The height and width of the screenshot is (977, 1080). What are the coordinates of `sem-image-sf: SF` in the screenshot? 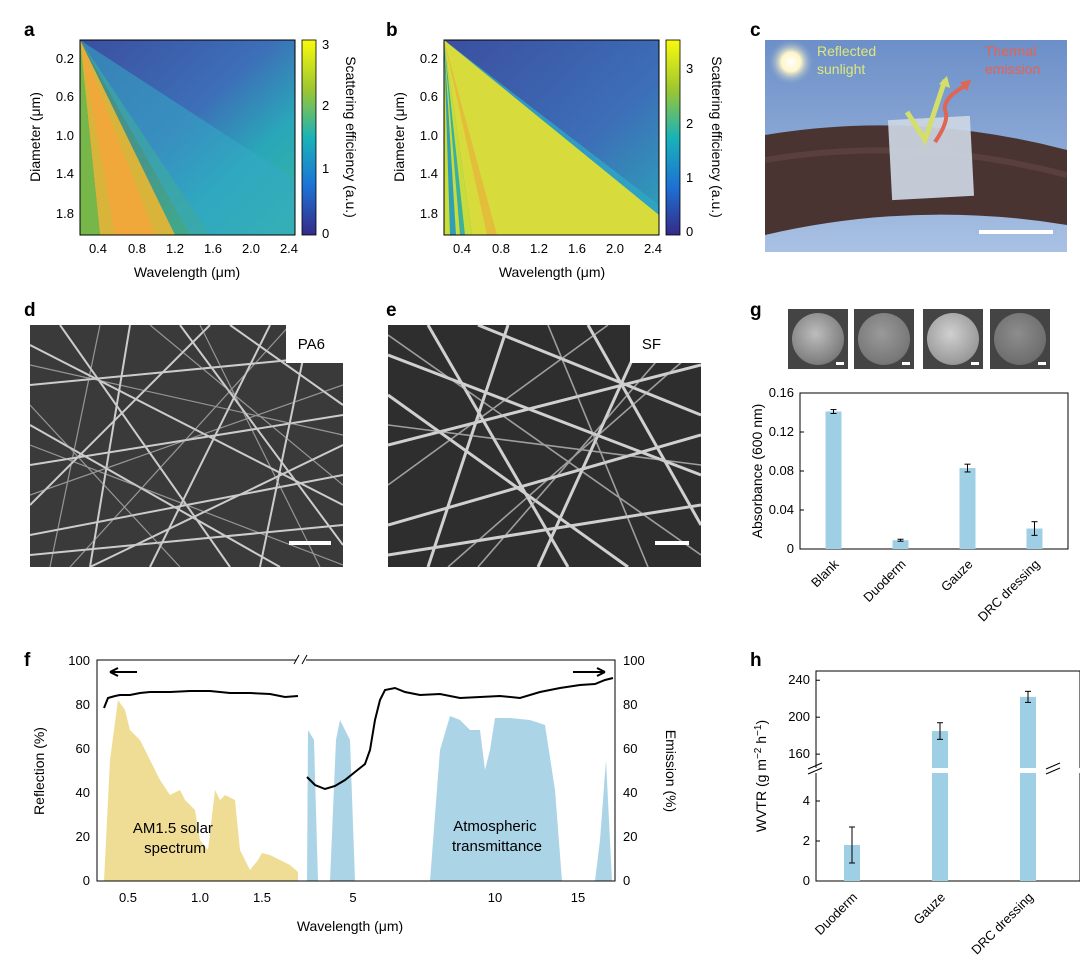 It's located at (544, 446).